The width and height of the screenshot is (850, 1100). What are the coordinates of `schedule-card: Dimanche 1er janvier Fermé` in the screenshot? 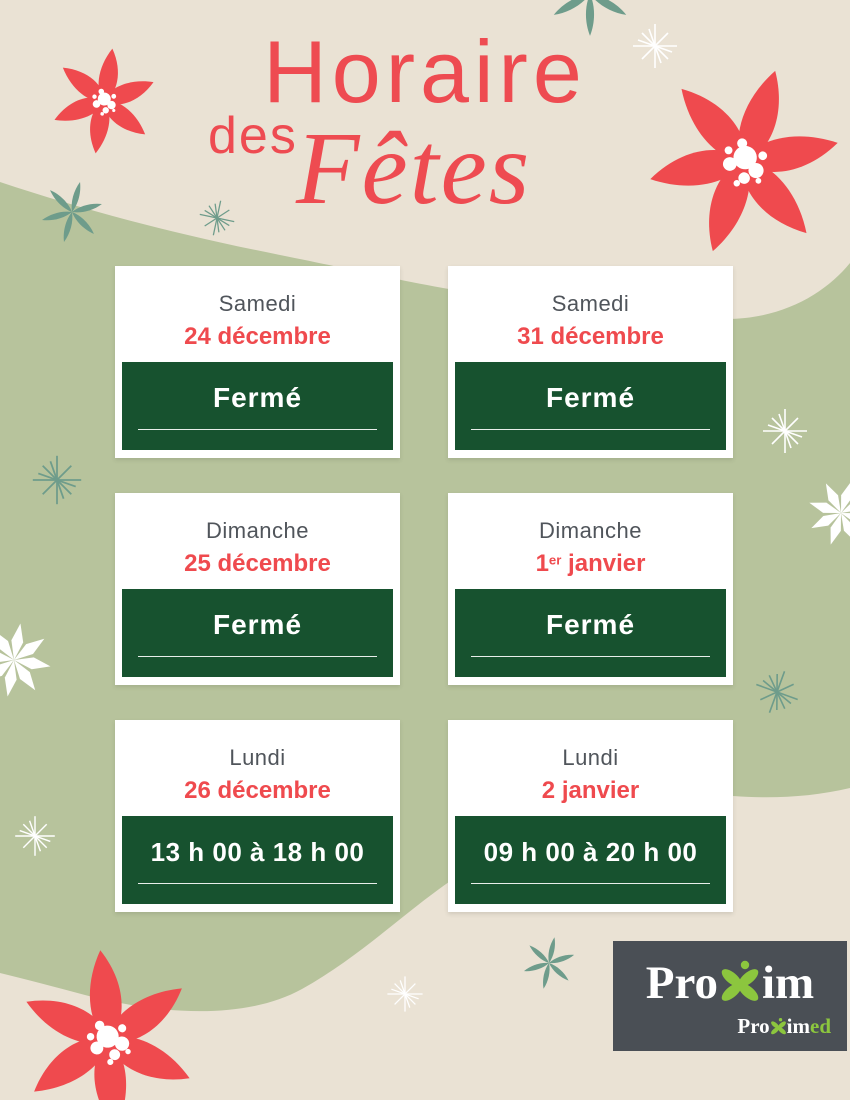 It's located at (590, 589).